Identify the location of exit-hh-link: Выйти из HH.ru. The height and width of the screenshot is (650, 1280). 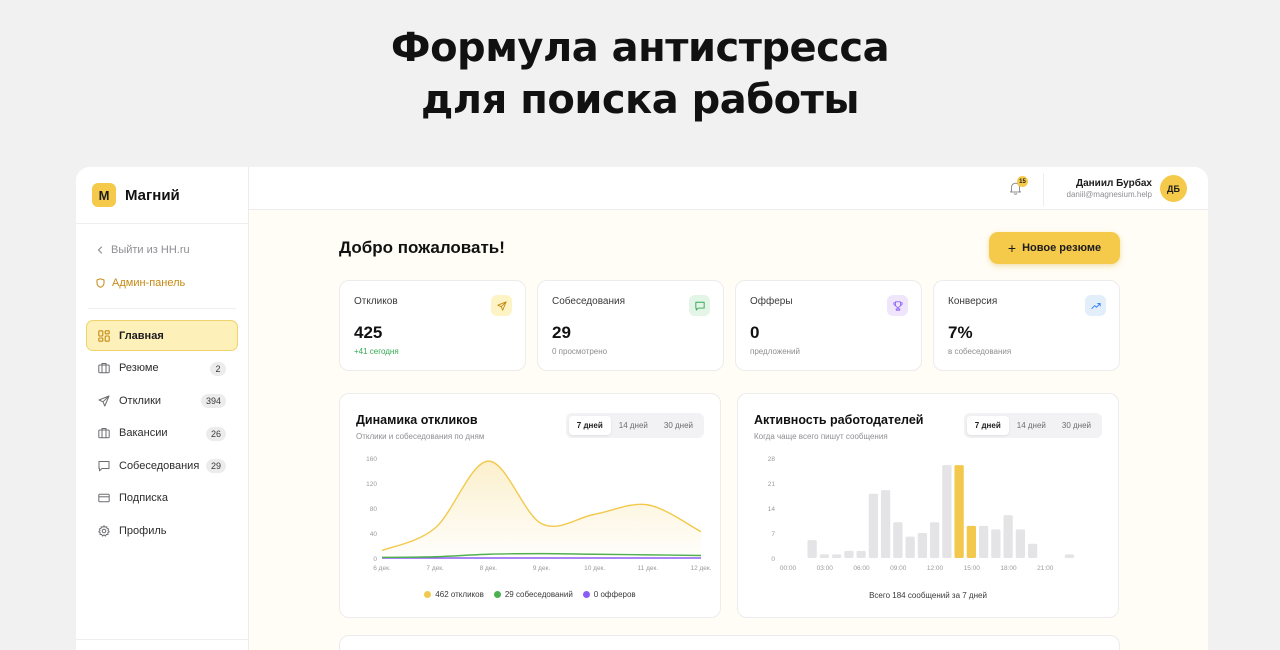
(143, 250).